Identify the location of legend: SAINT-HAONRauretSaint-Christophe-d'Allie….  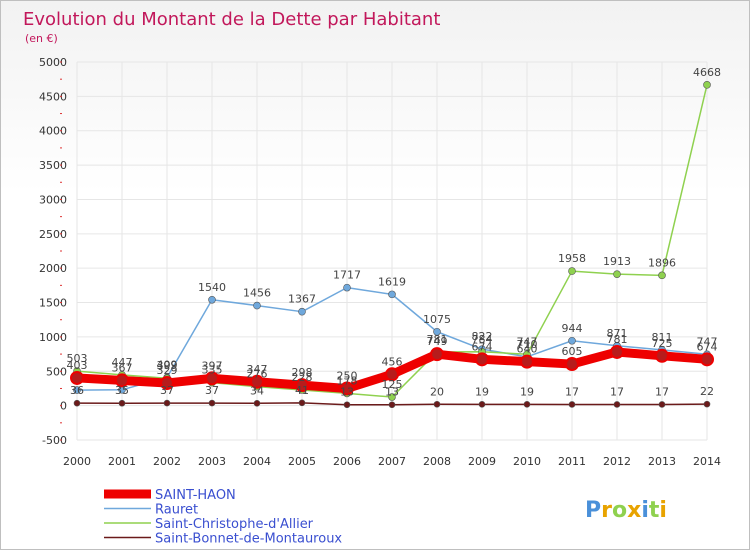
(223, 517).